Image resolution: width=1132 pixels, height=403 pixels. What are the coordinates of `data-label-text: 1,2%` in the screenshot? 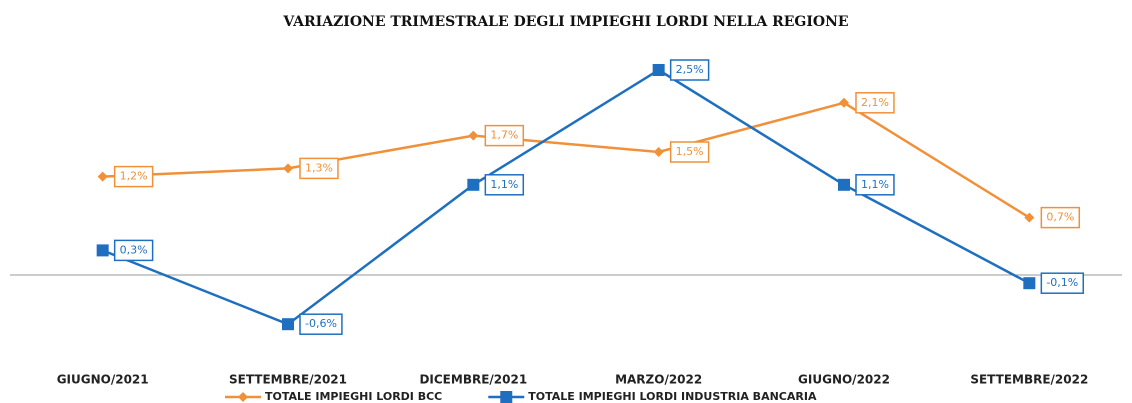 It's located at (134, 176).